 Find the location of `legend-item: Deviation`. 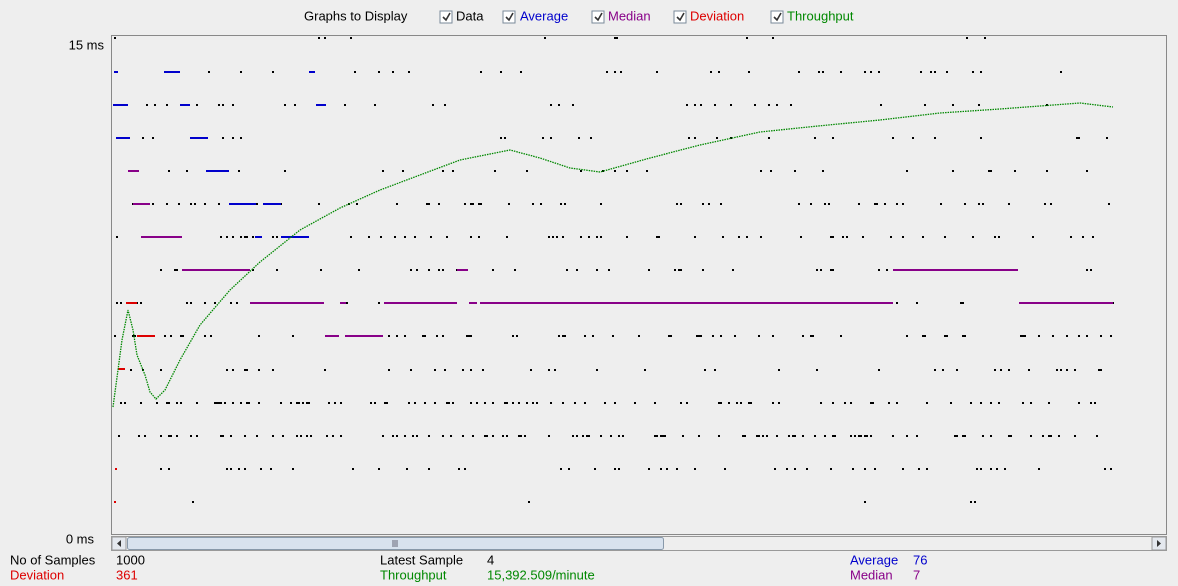

legend-item: Deviation is located at coordinates (708, 16).